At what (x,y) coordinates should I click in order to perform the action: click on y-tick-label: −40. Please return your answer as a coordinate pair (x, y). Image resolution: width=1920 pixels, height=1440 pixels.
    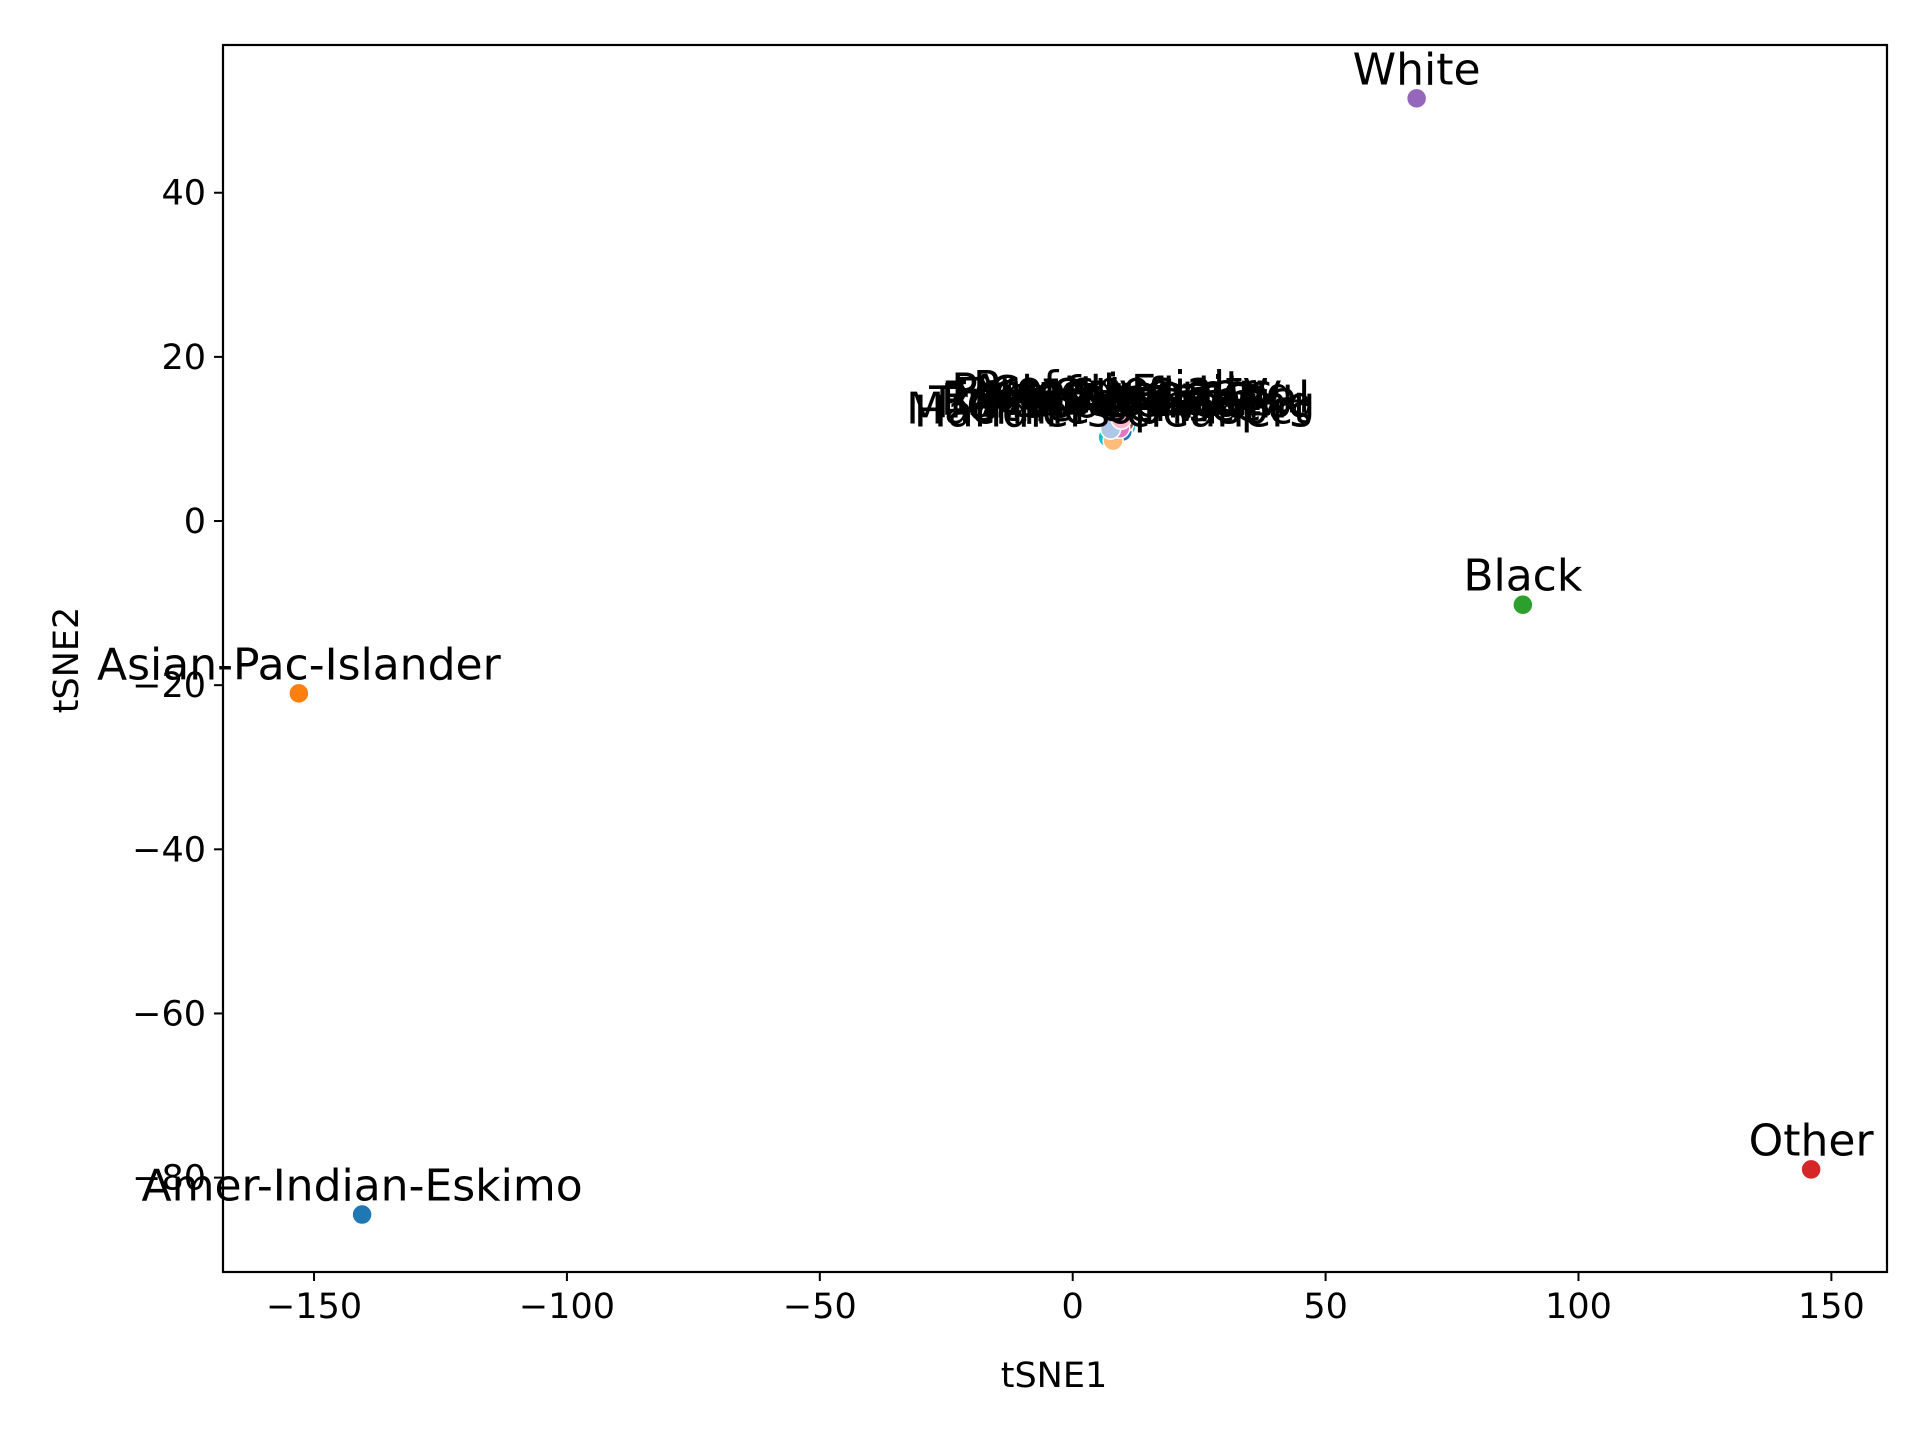
    Looking at the image, I should click on (169, 850).